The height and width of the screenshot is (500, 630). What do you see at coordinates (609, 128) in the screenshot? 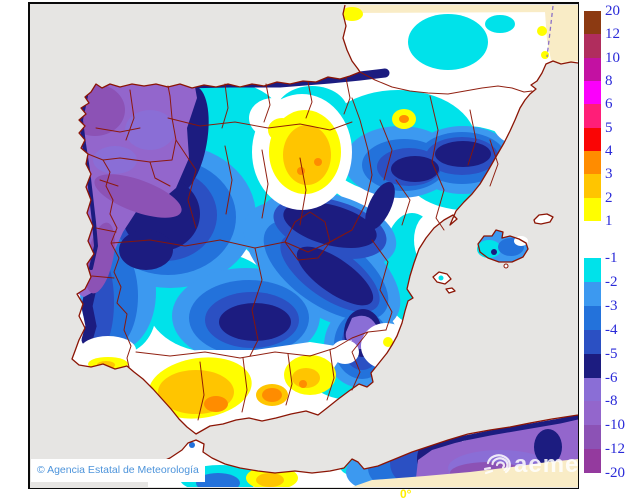
I see `legend-label: 5` at bounding box center [609, 128].